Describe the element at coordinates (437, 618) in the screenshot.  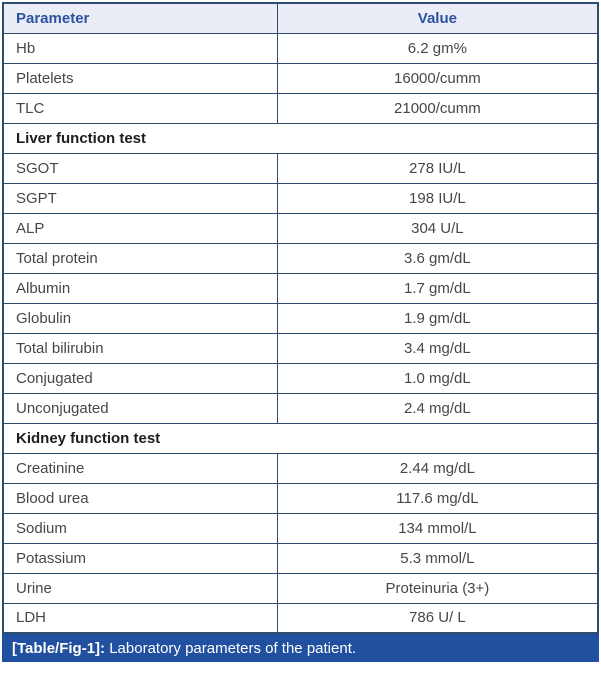
I see `value-cell: 786 U/ L` at that location.